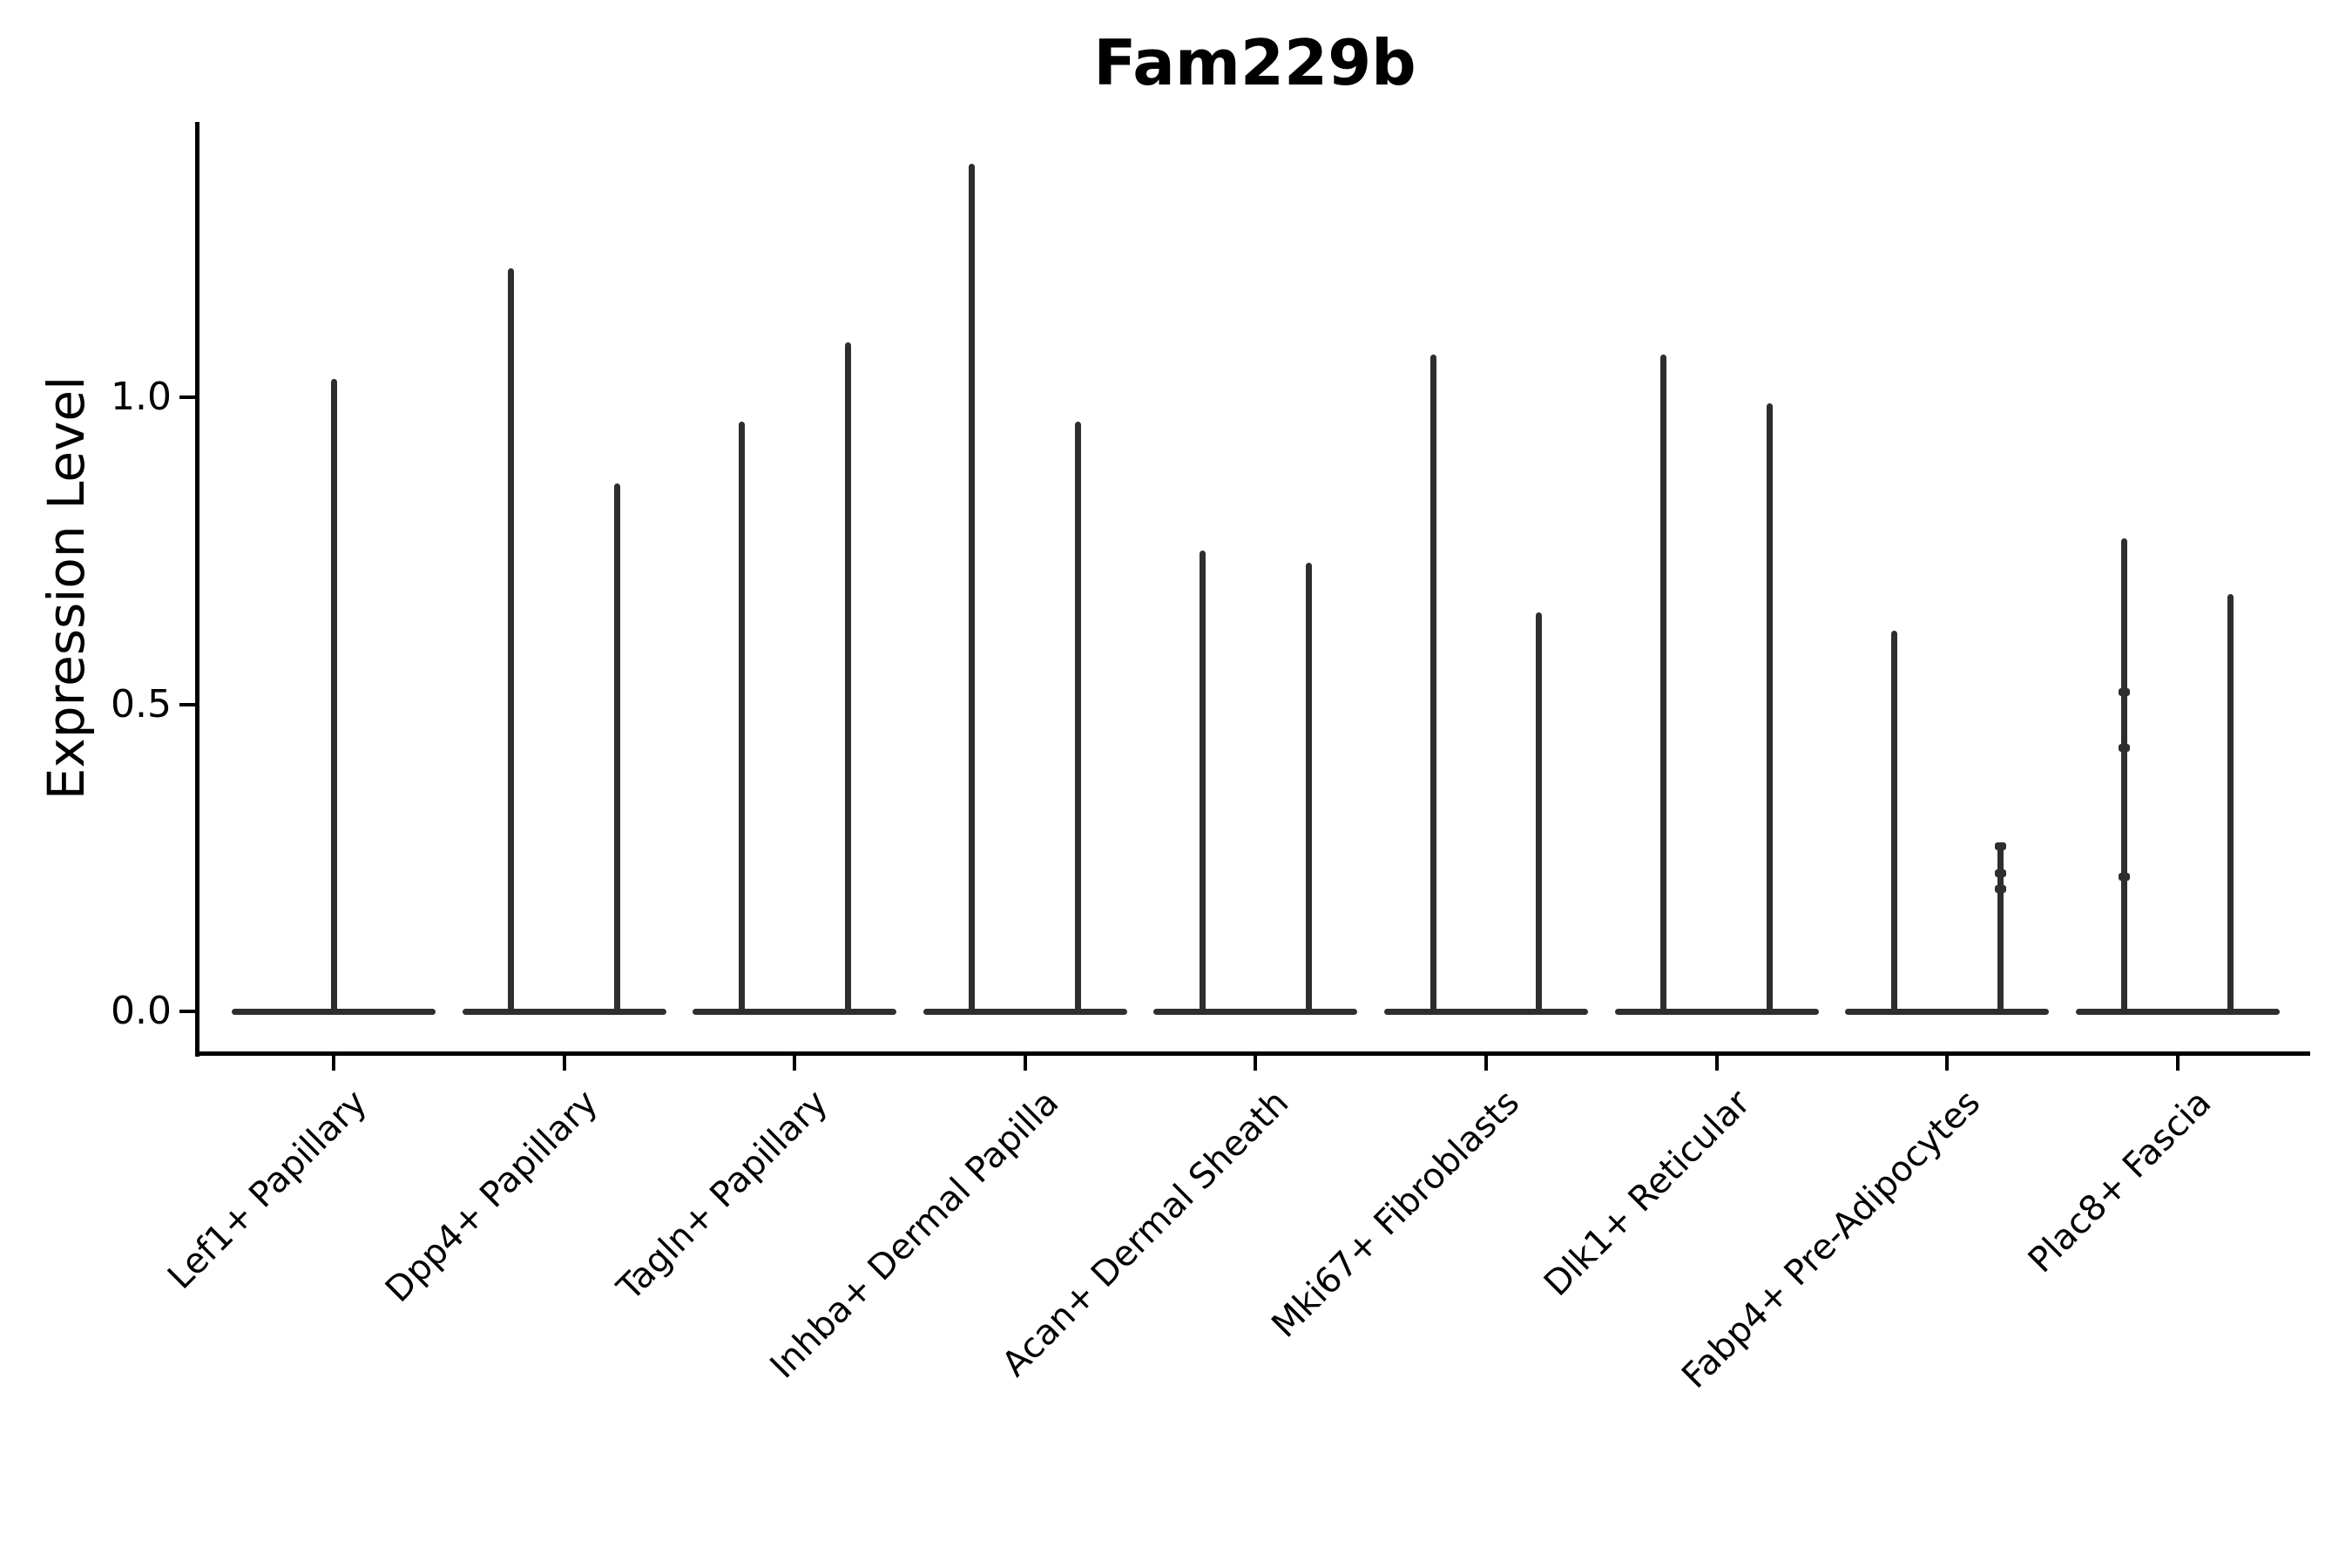  What do you see at coordinates (915, 1234) in the screenshot?
I see `x-tick-label: Inhba+ Dermal Papilla` at bounding box center [915, 1234].